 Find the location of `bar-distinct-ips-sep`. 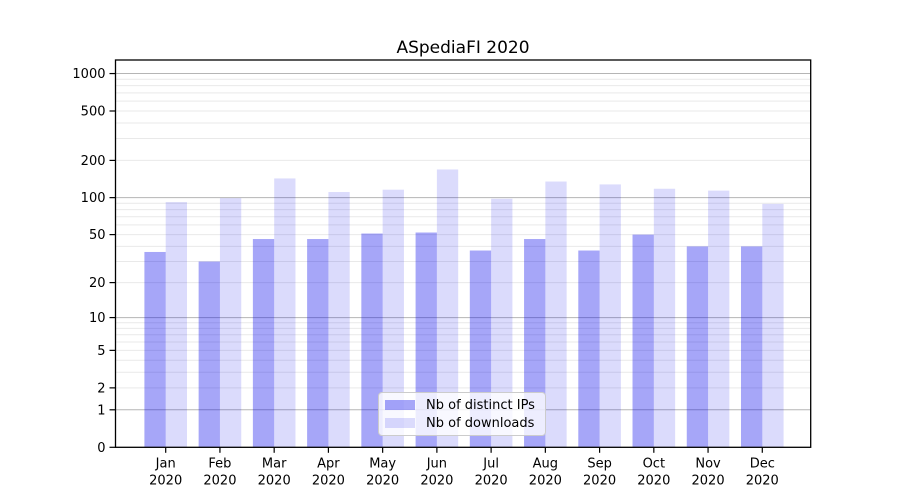

bar-distinct-ips-sep is located at coordinates (589, 349).